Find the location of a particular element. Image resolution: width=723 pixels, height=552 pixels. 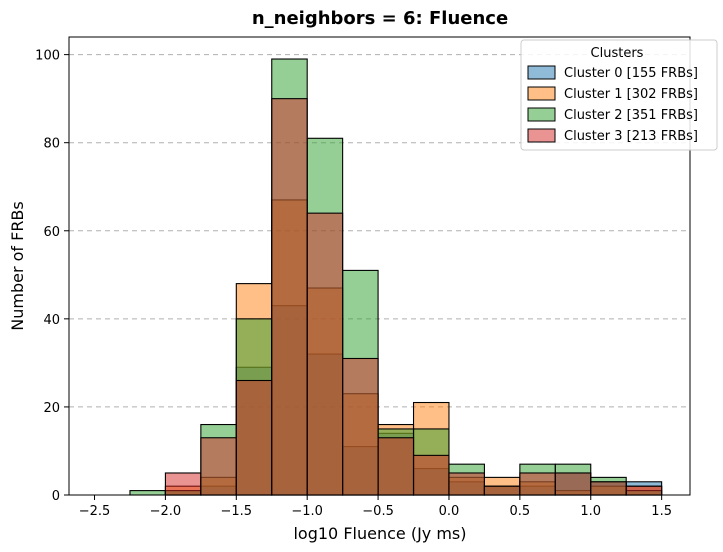

x-tick-label: −1.0 is located at coordinates (307, 511).